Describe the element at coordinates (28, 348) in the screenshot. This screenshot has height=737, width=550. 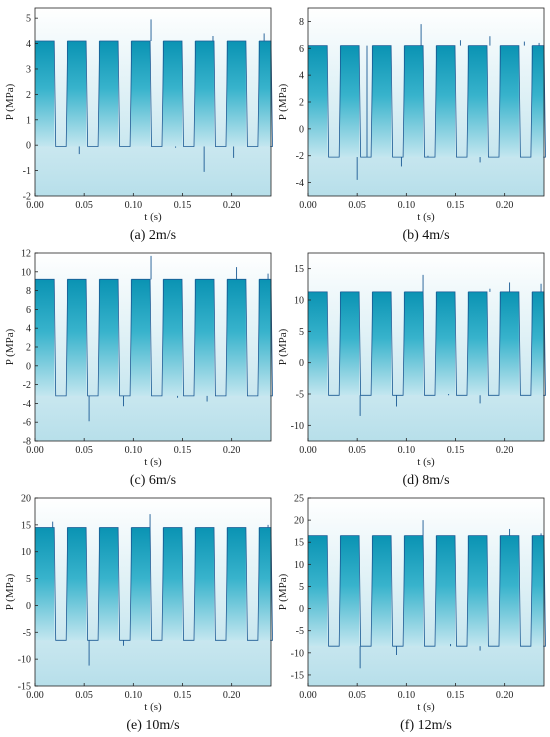
I see `y-tick-label: 2` at that location.